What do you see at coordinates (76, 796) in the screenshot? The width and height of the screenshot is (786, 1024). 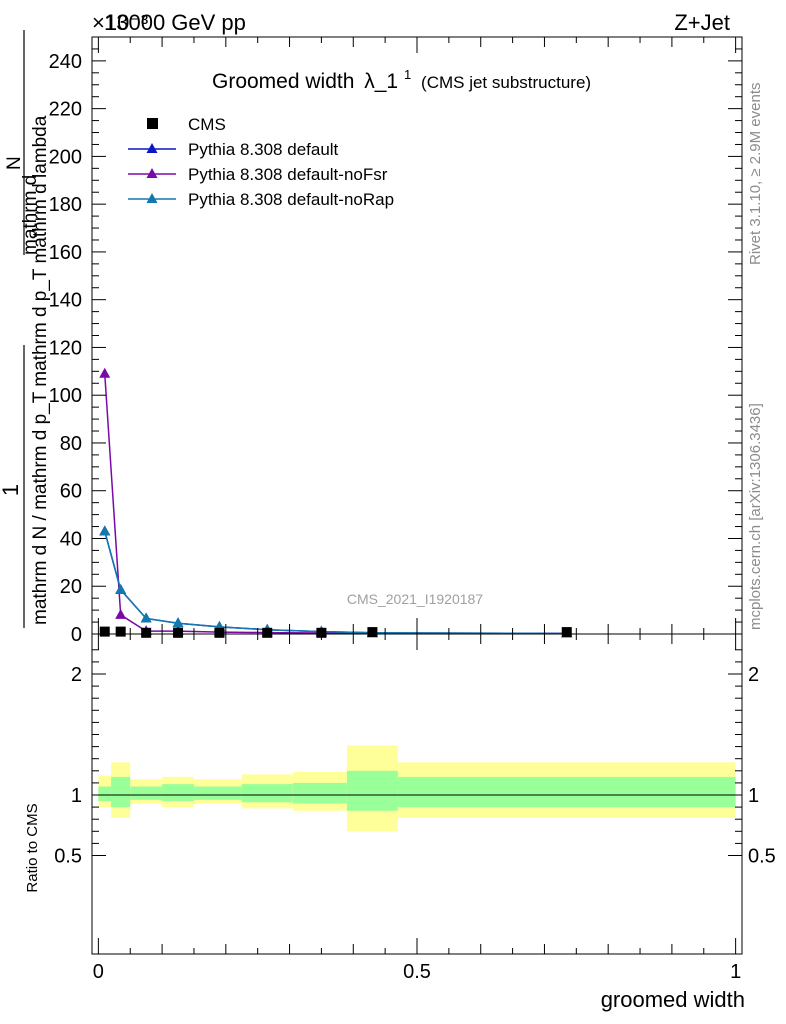 I see `ratio-y-tick-label: 1` at bounding box center [76, 796].